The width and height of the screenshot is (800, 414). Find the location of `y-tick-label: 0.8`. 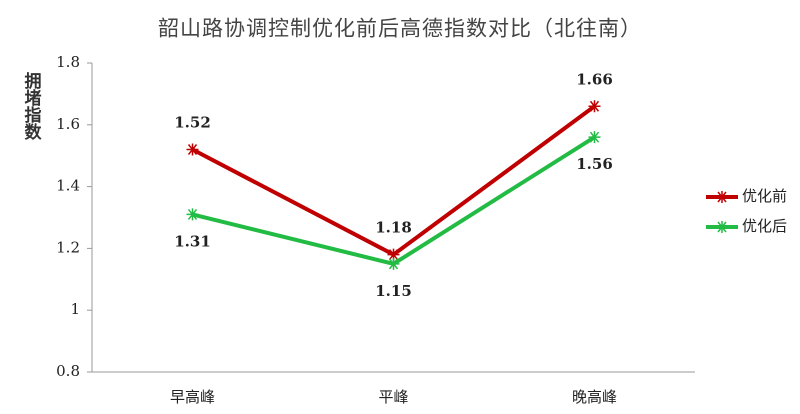

y-tick-label: 0.8 is located at coordinates (68, 371).